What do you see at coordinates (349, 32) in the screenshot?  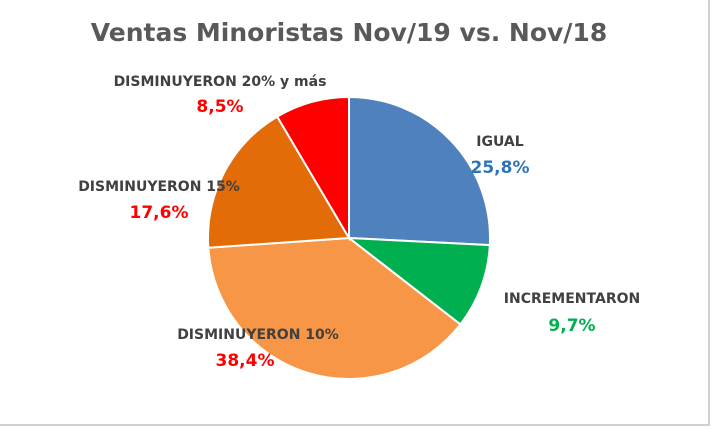 I see `chart-title: Ventas Minoristas Nov/19 vs. Nov/18` at bounding box center [349, 32].